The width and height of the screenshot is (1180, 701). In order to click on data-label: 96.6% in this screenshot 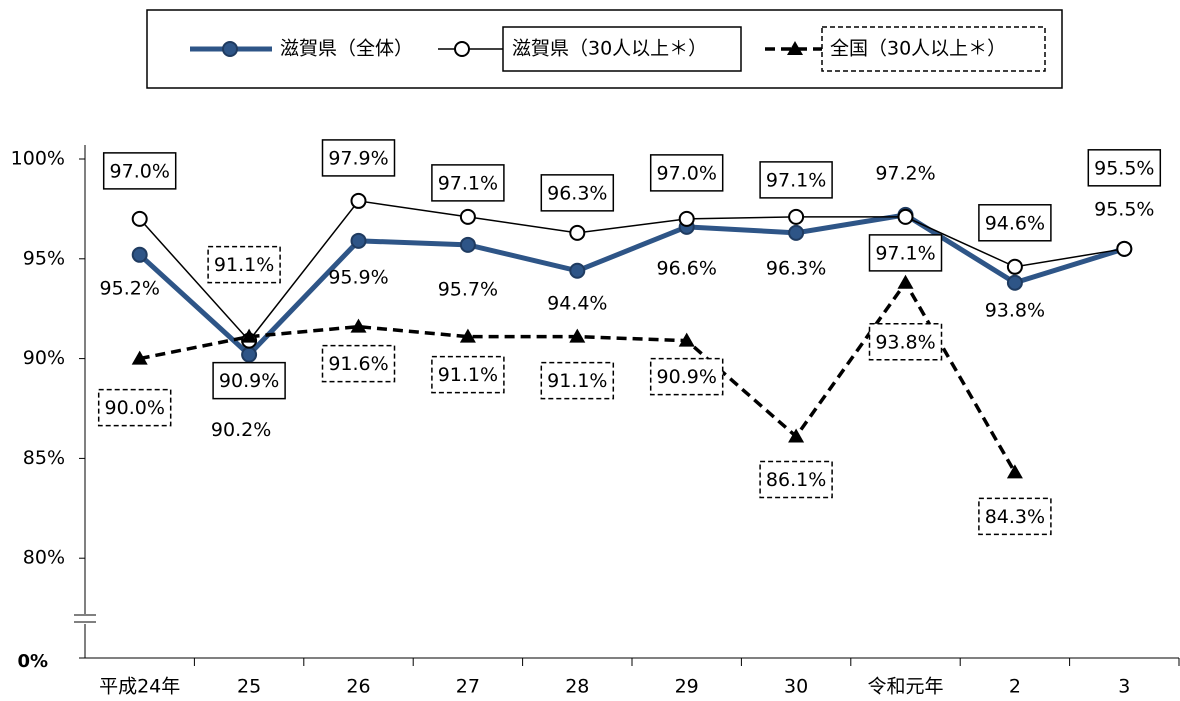, I will do `click(687, 268)`.